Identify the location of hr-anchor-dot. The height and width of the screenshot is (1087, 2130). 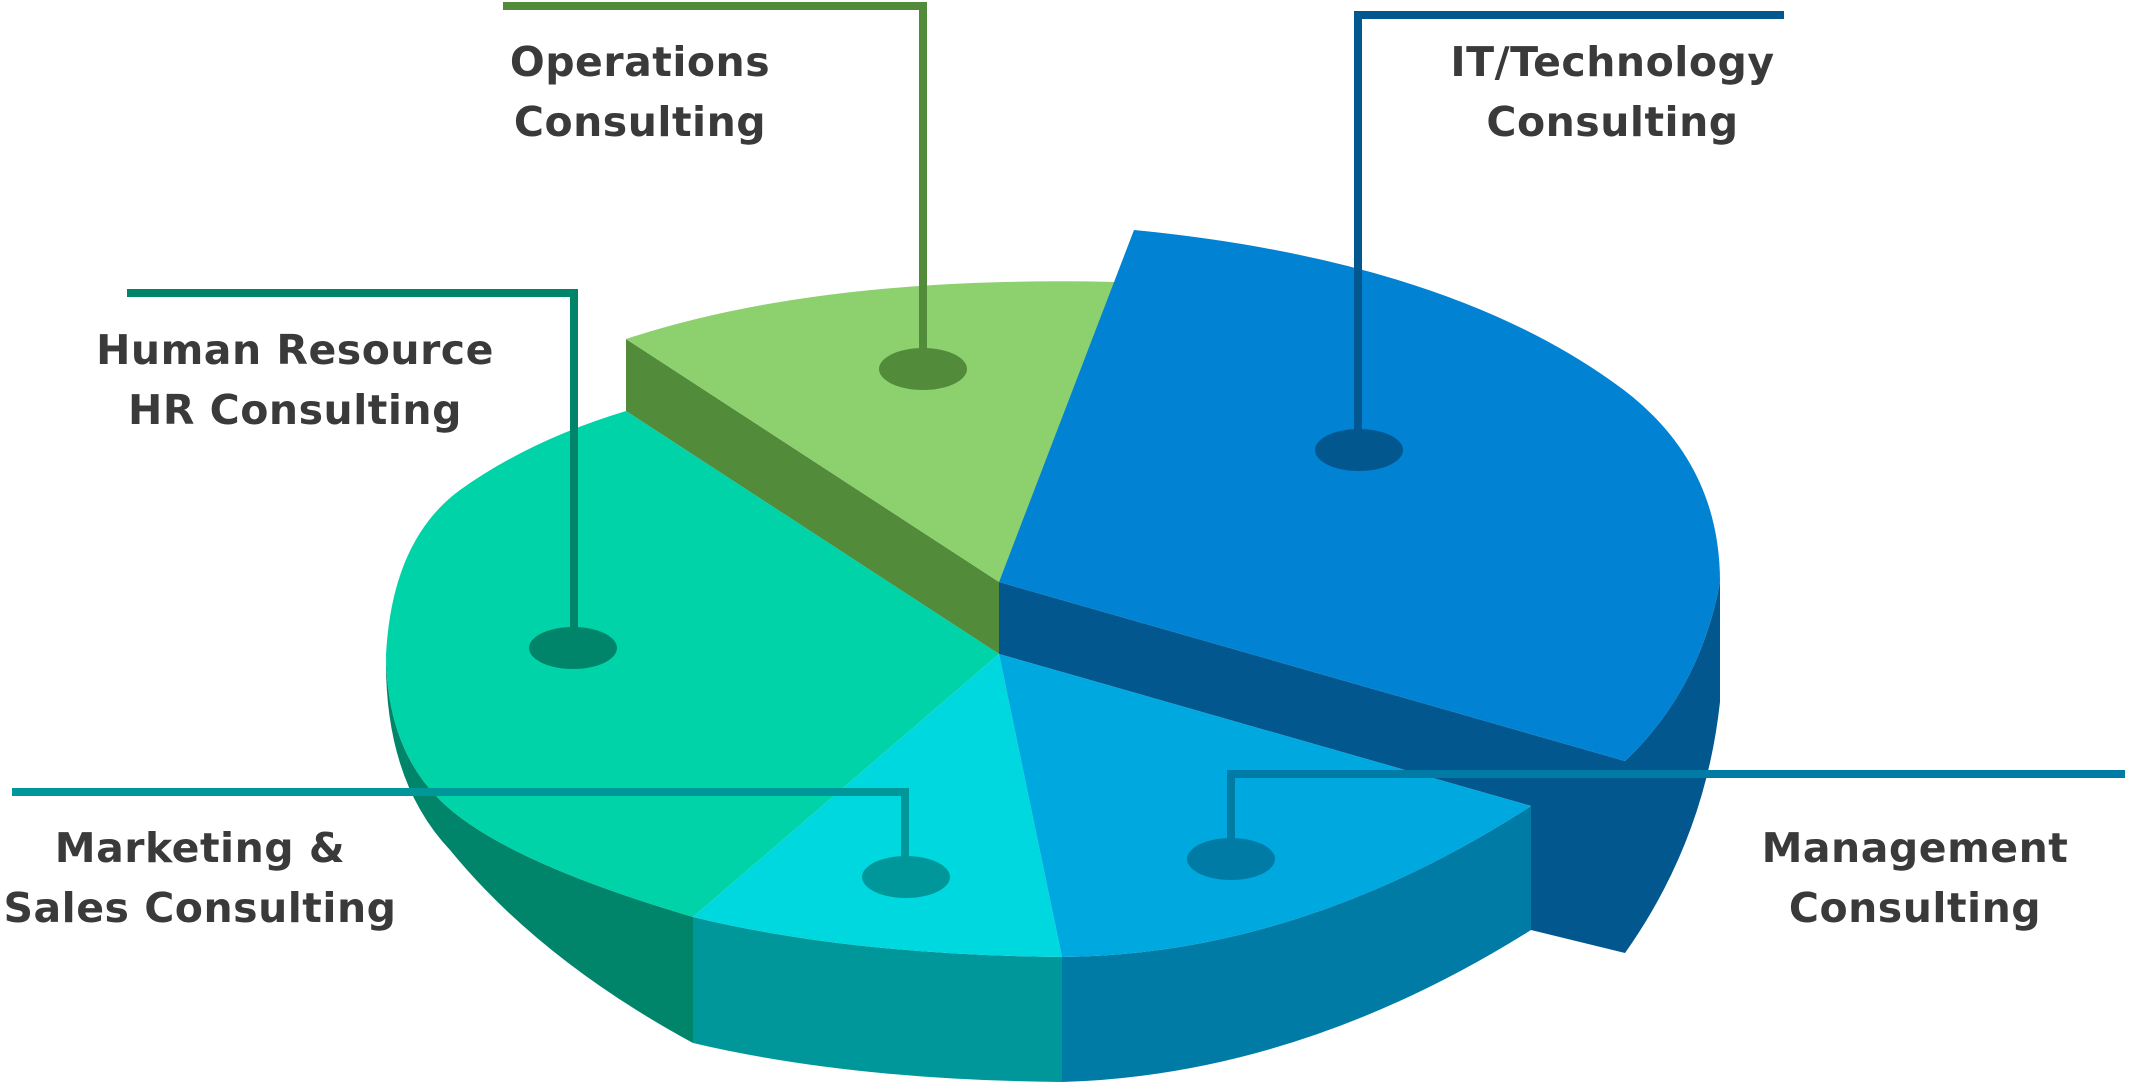
(573, 648).